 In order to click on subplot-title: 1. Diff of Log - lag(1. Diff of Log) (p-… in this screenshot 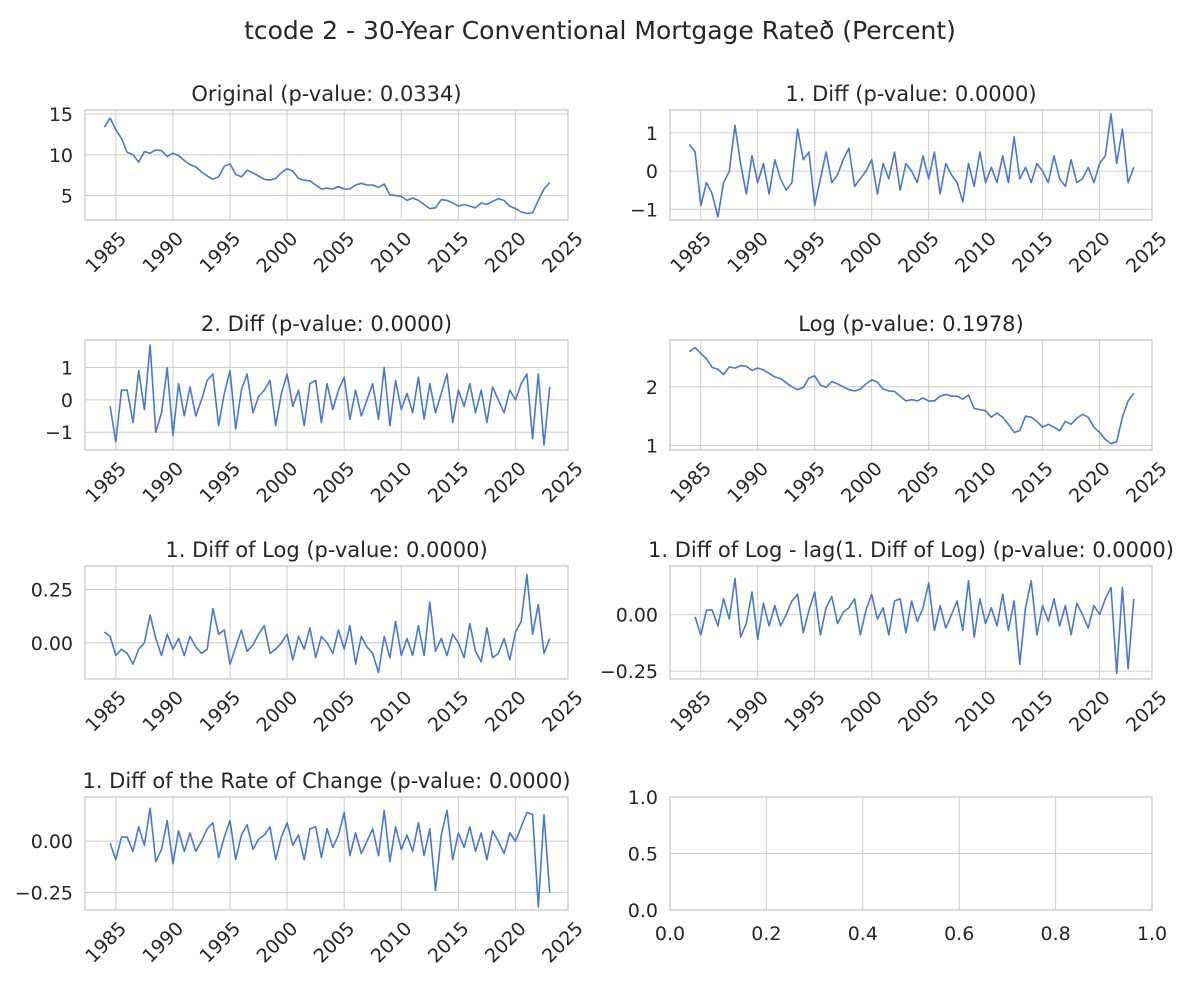, I will do `click(911, 550)`.